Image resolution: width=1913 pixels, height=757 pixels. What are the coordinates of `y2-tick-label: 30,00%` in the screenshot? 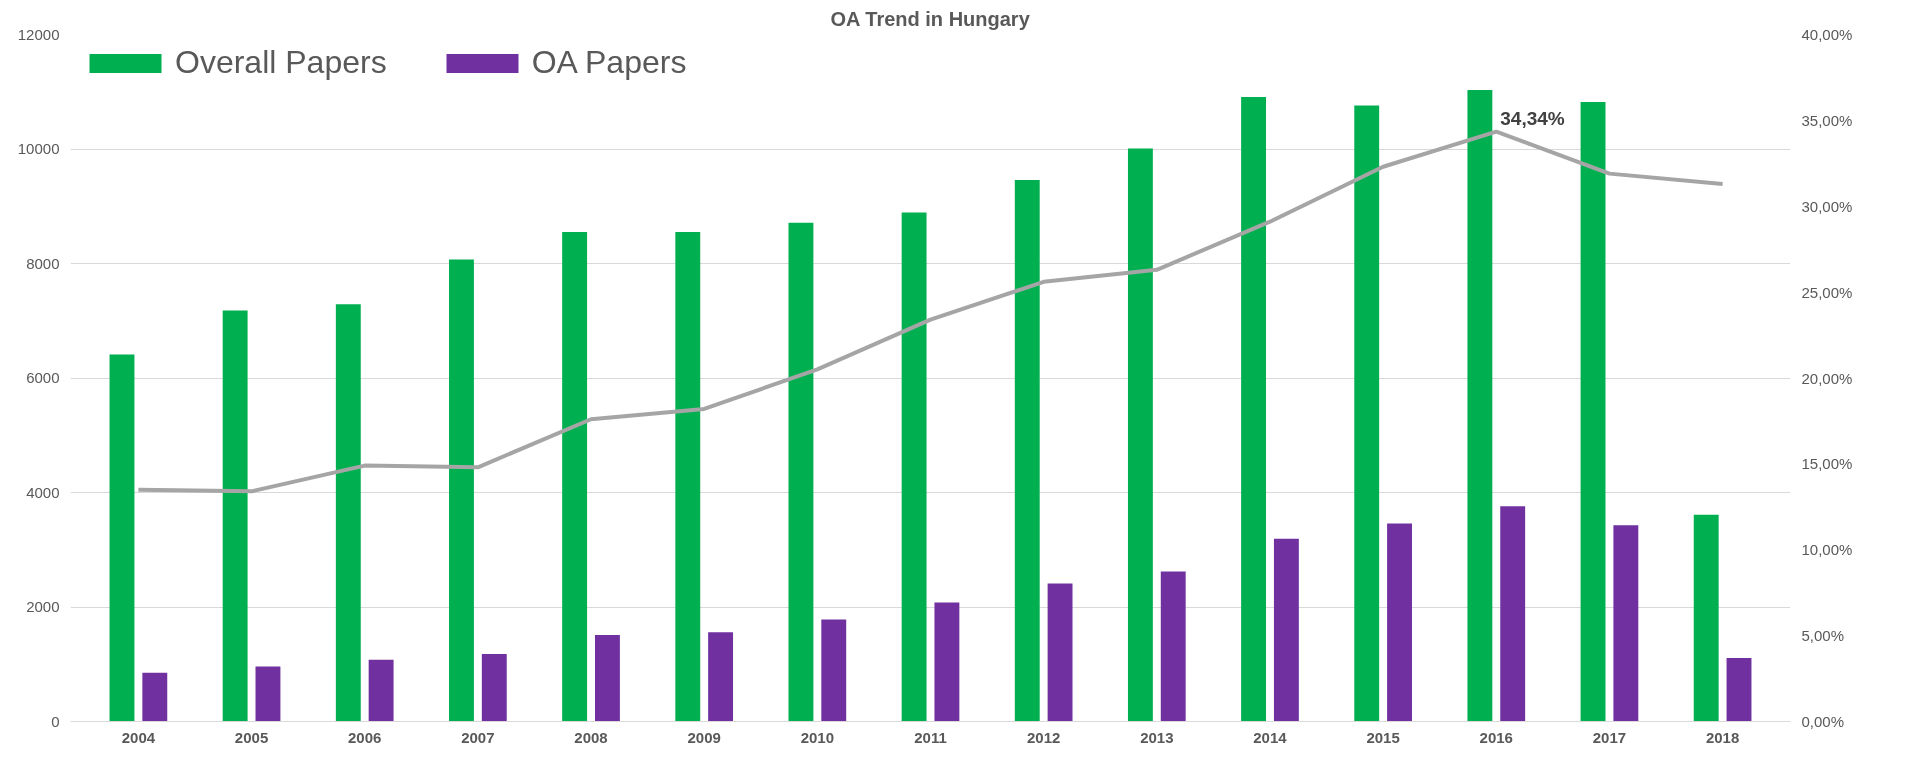 It's located at (1827, 206).